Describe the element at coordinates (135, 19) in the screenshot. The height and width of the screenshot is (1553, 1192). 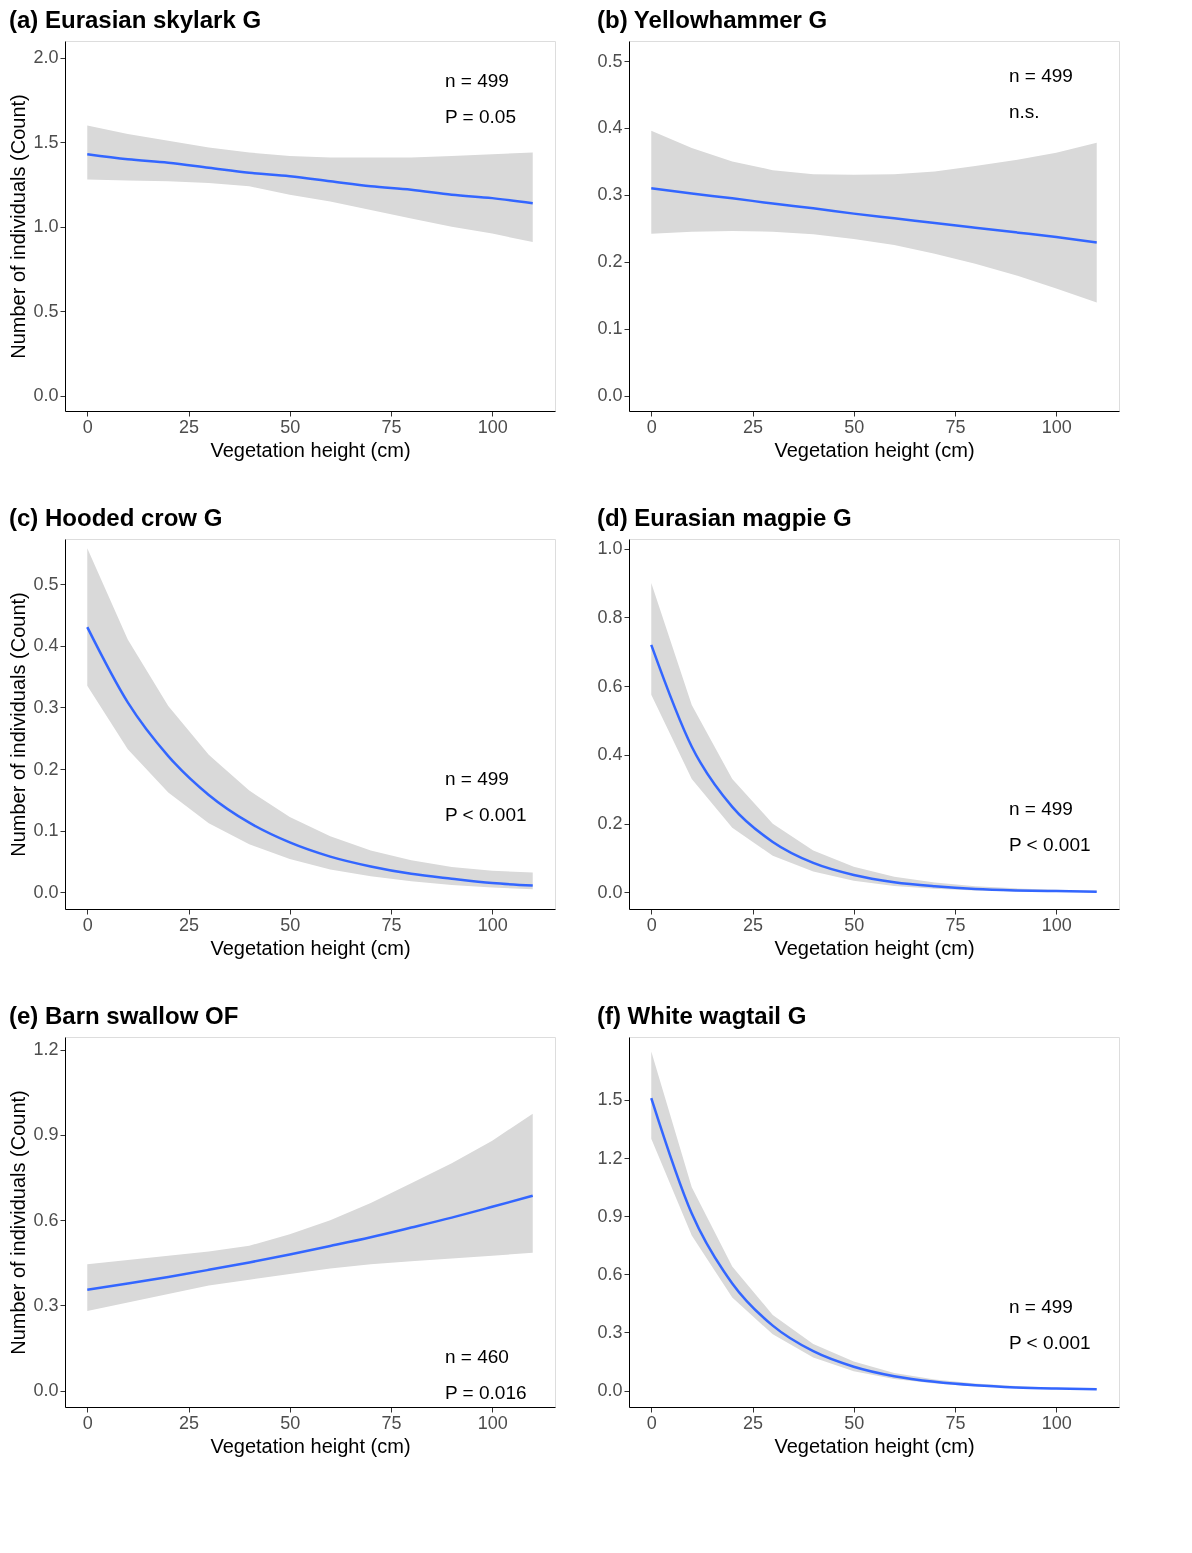
I see `chart-title: (a) Eurasian skylark G` at that location.